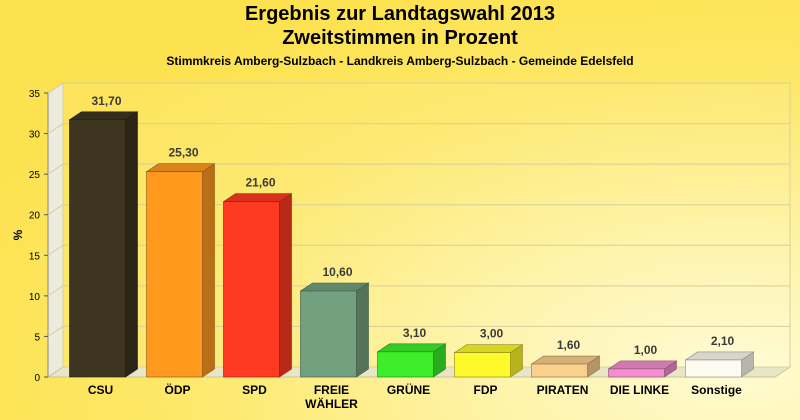  What do you see at coordinates (569, 345) in the screenshot?
I see `data-label: 1,60` at bounding box center [569, 345].